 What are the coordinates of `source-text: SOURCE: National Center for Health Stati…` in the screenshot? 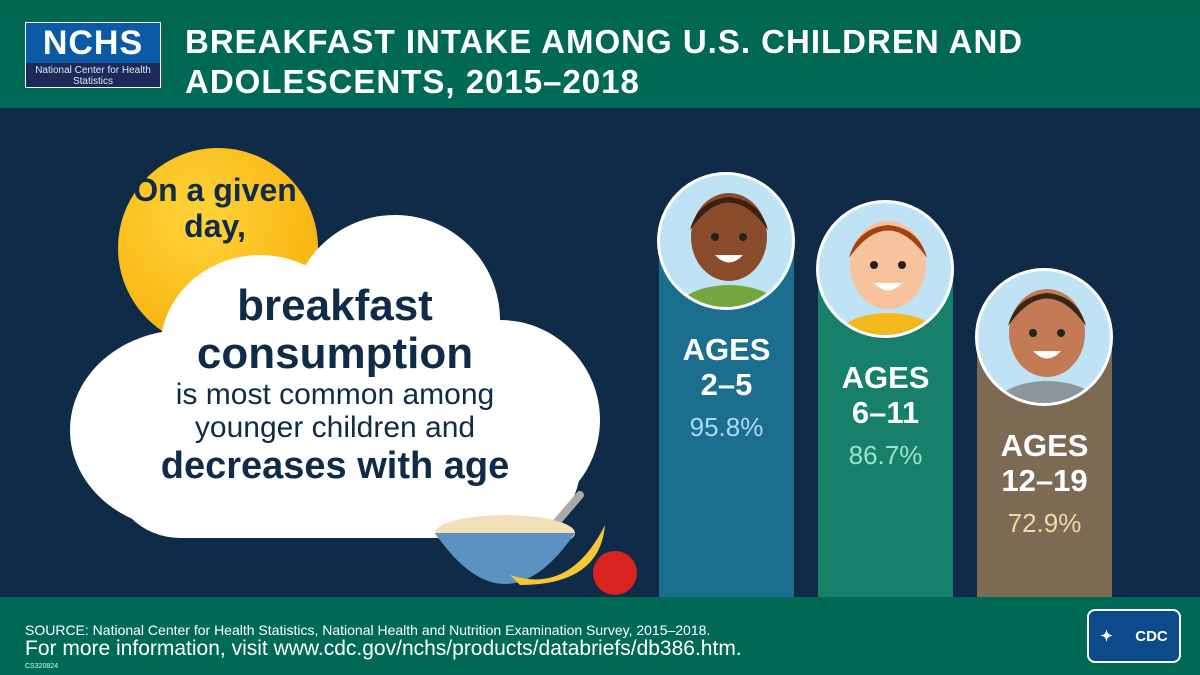 It's located at (368, 630).